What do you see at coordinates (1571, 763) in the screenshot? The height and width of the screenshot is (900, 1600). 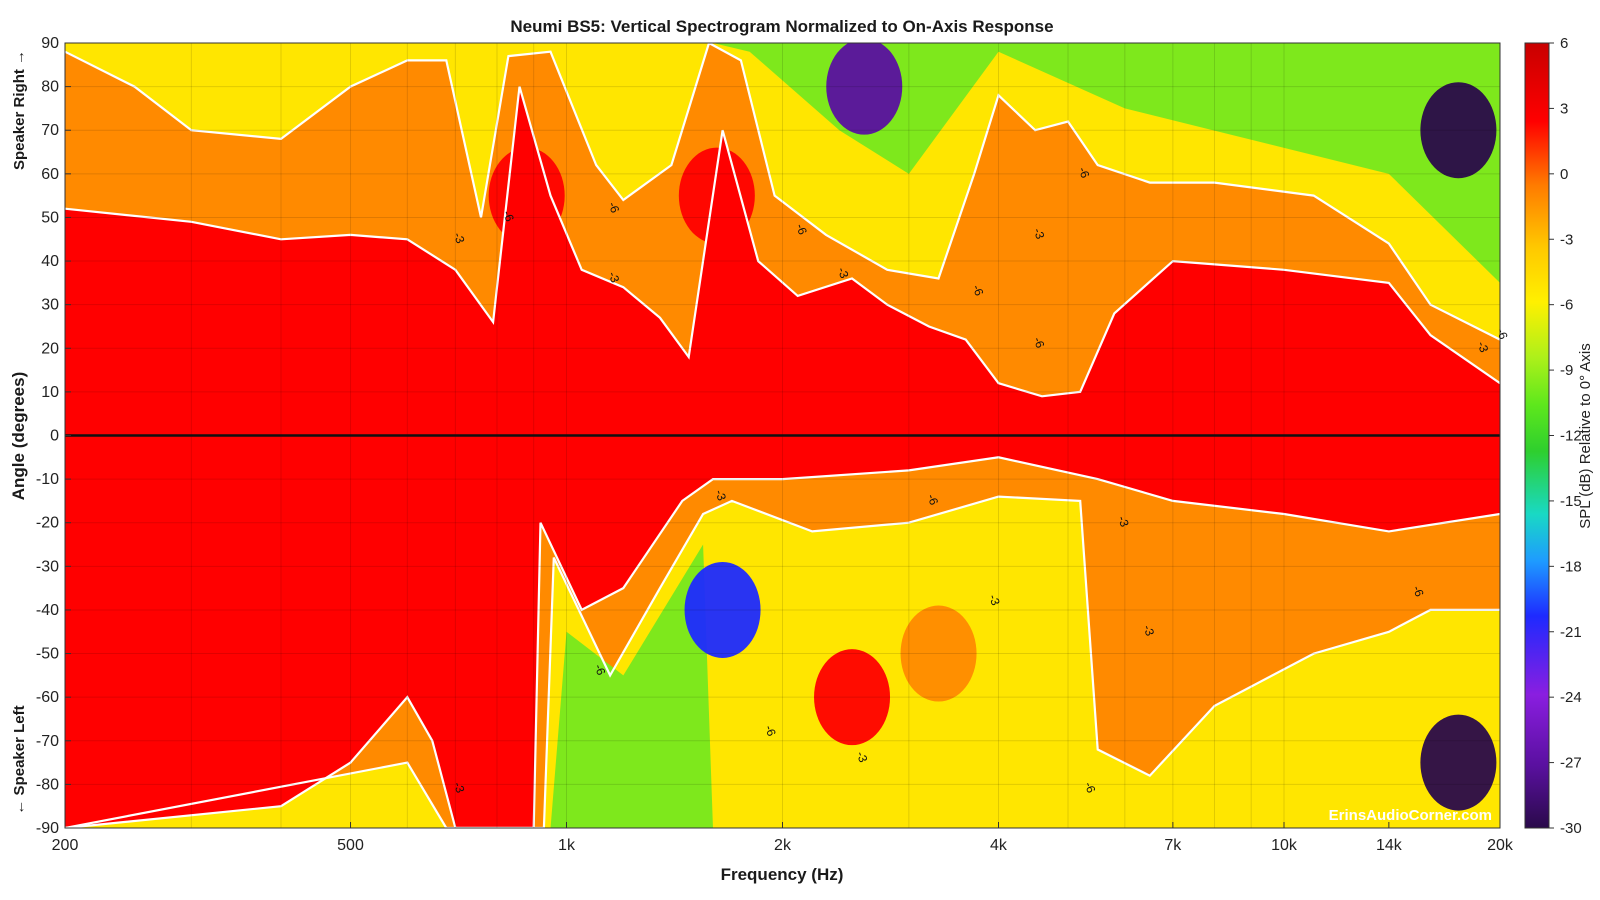 I see `colorbar-tick-label: -27` at bounding box center [1571, 763].